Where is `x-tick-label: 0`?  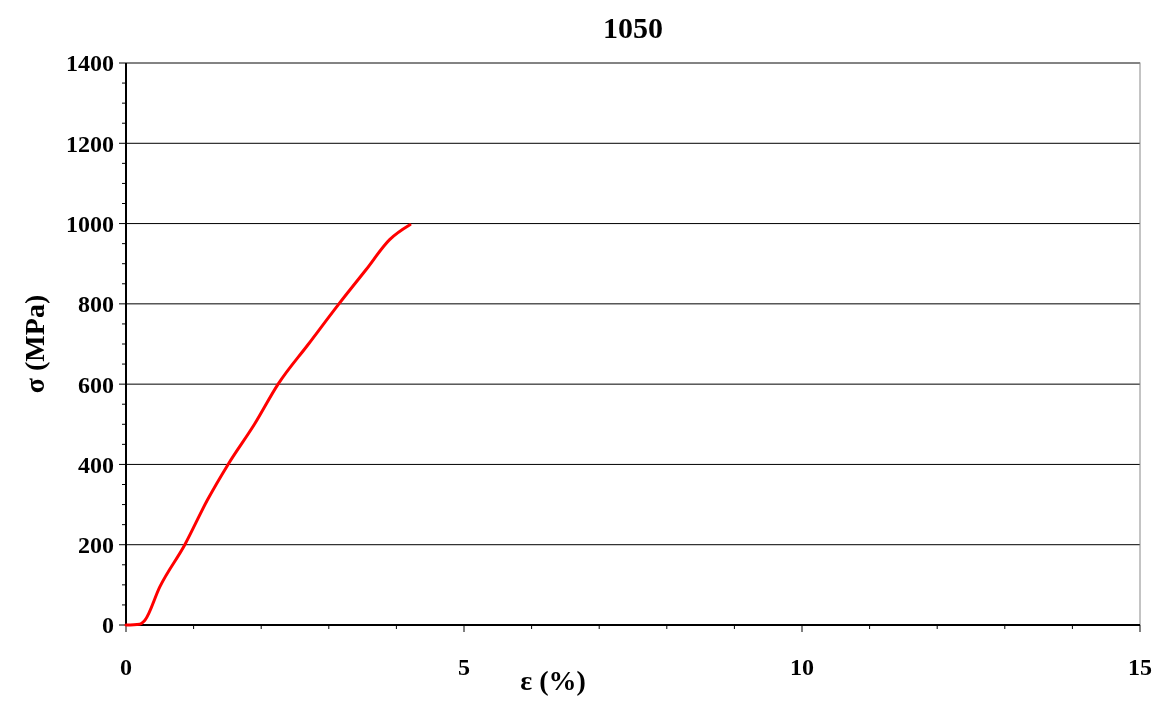
x-tick-label: 0 is located at coordinates (126, 667).